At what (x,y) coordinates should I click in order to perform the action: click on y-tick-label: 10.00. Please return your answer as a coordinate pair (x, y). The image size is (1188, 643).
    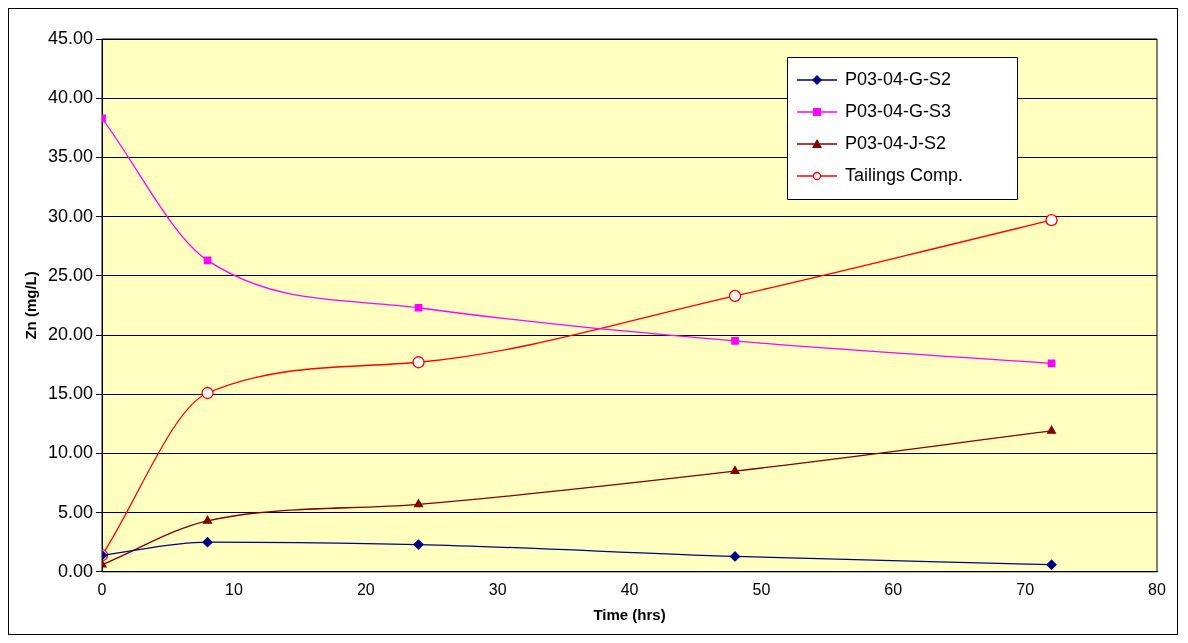
    Looking at the image, I should click on (71, 452).